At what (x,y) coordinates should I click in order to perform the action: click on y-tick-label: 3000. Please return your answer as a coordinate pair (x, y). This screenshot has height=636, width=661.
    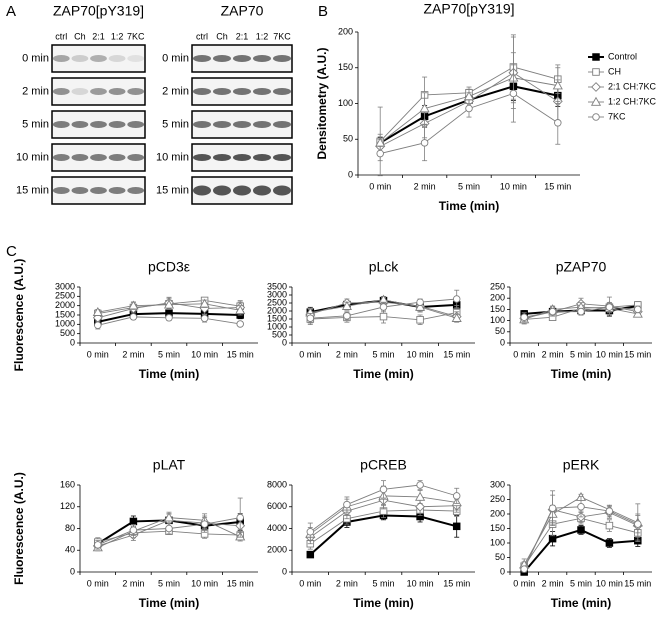
    Looking at the image, I should click on (65, 286).